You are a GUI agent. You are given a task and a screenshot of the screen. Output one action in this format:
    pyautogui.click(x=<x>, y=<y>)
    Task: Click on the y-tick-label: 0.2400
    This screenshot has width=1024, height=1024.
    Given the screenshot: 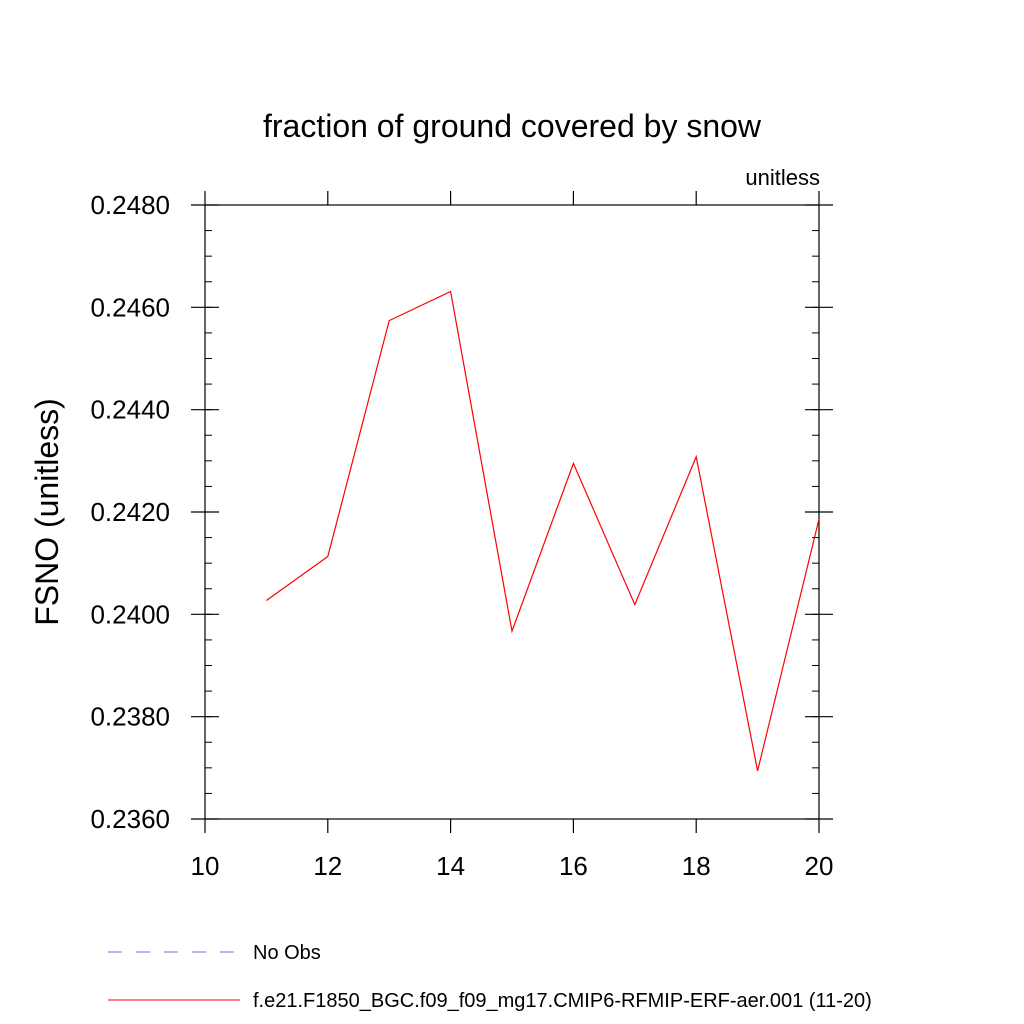 What is the action you would take?
    pyautogui.click(x=130, y=614)
    